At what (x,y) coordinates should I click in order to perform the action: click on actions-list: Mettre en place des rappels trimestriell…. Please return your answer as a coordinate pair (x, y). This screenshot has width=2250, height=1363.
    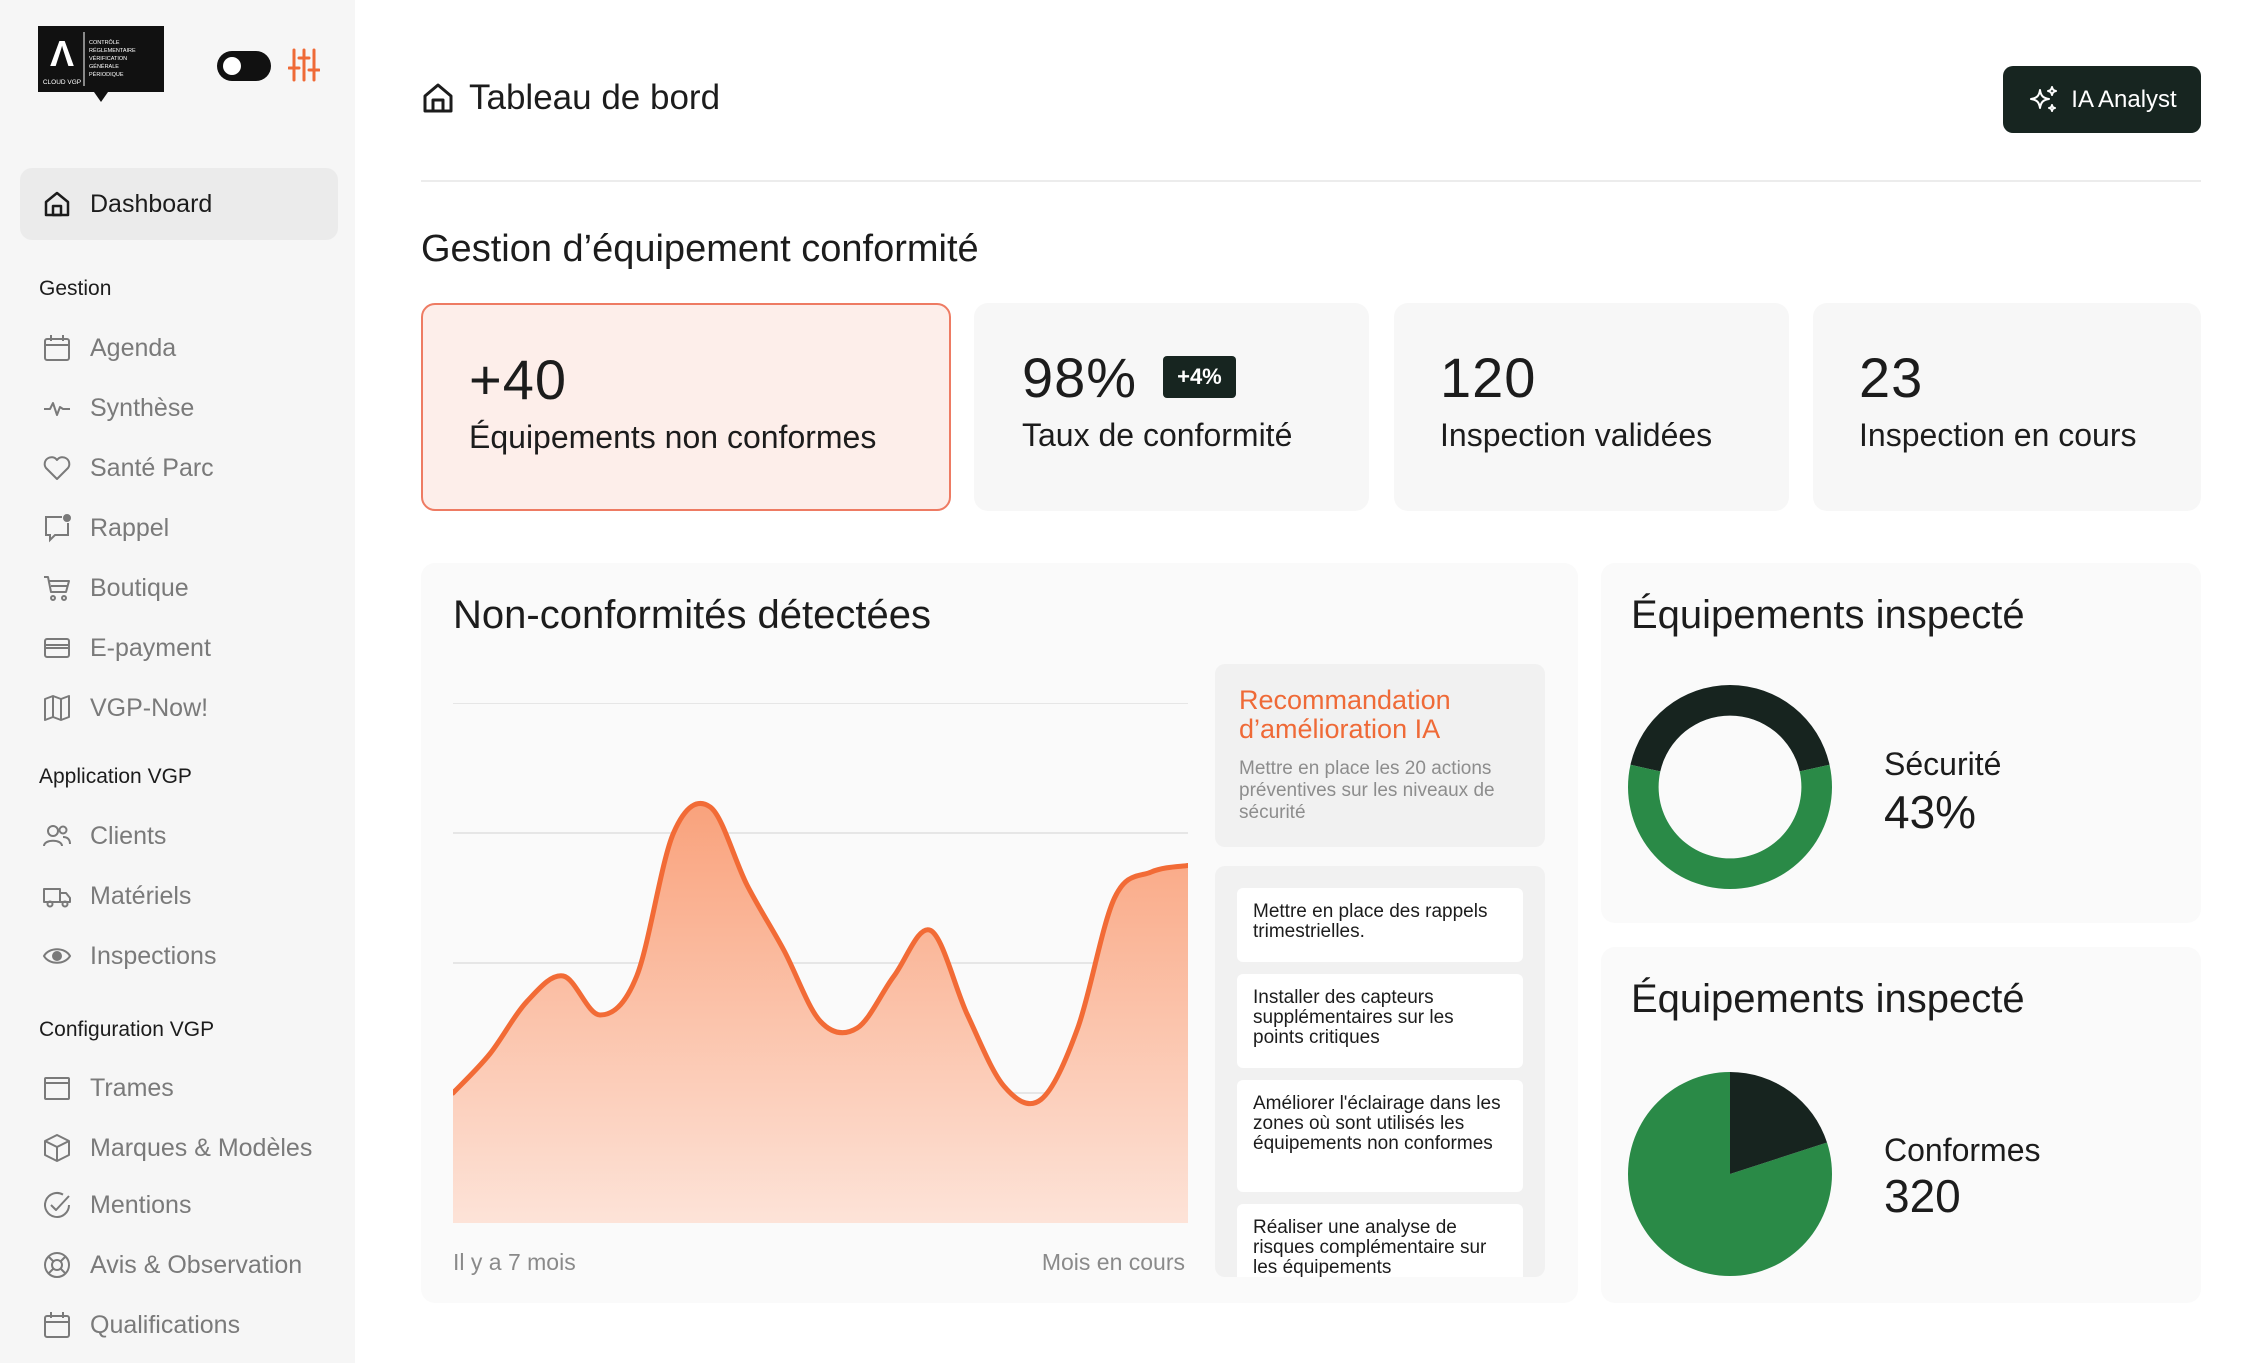
    Looking at the image, I should click on (1380, 1071).